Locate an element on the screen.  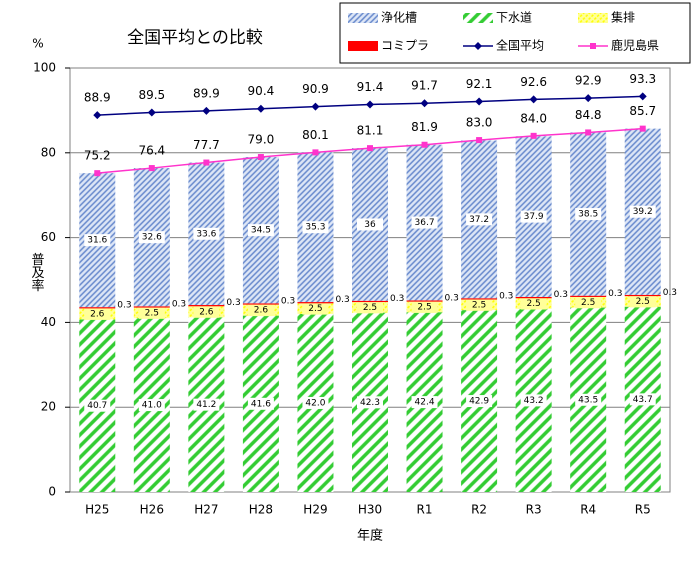
data-label: 39.2 is located at coordinates (643, 212).